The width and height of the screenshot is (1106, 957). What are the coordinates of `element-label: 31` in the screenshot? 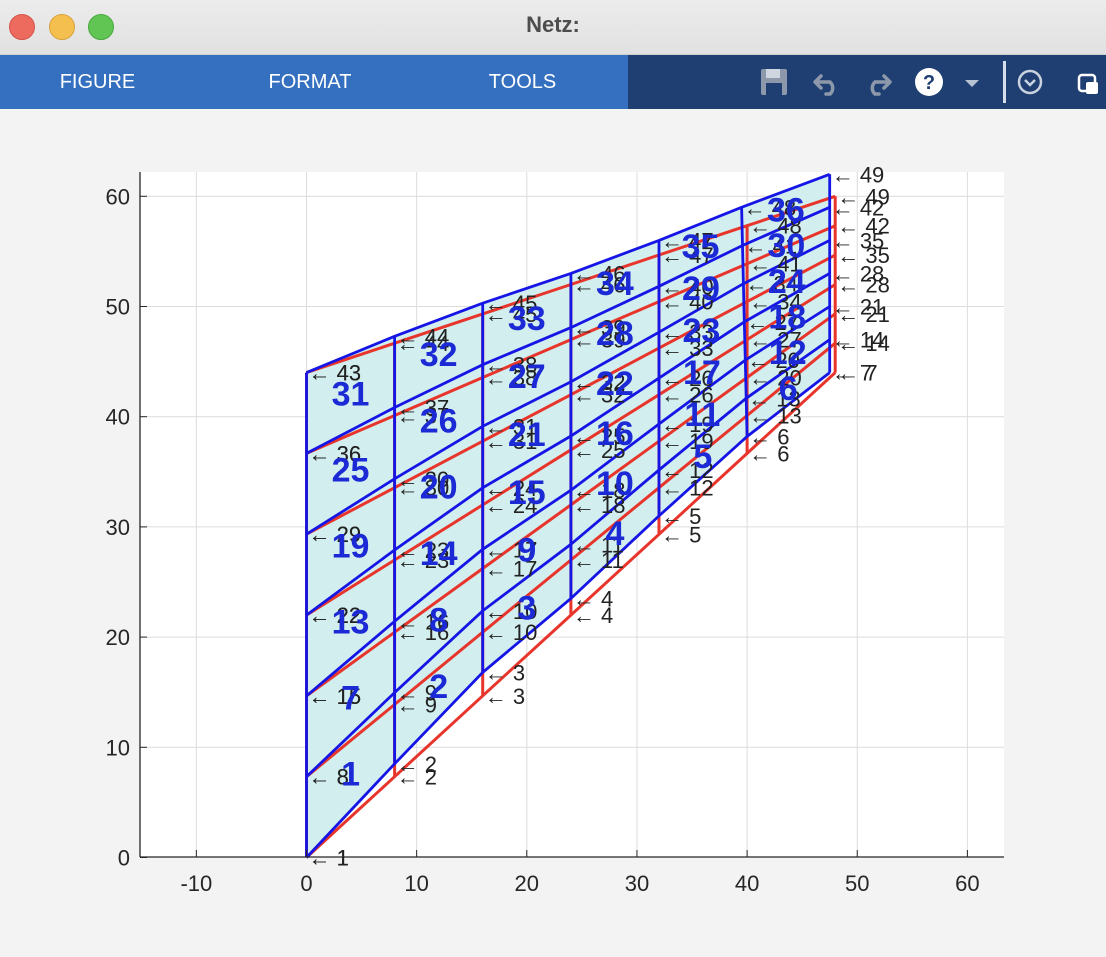 It's located at (351, 394).